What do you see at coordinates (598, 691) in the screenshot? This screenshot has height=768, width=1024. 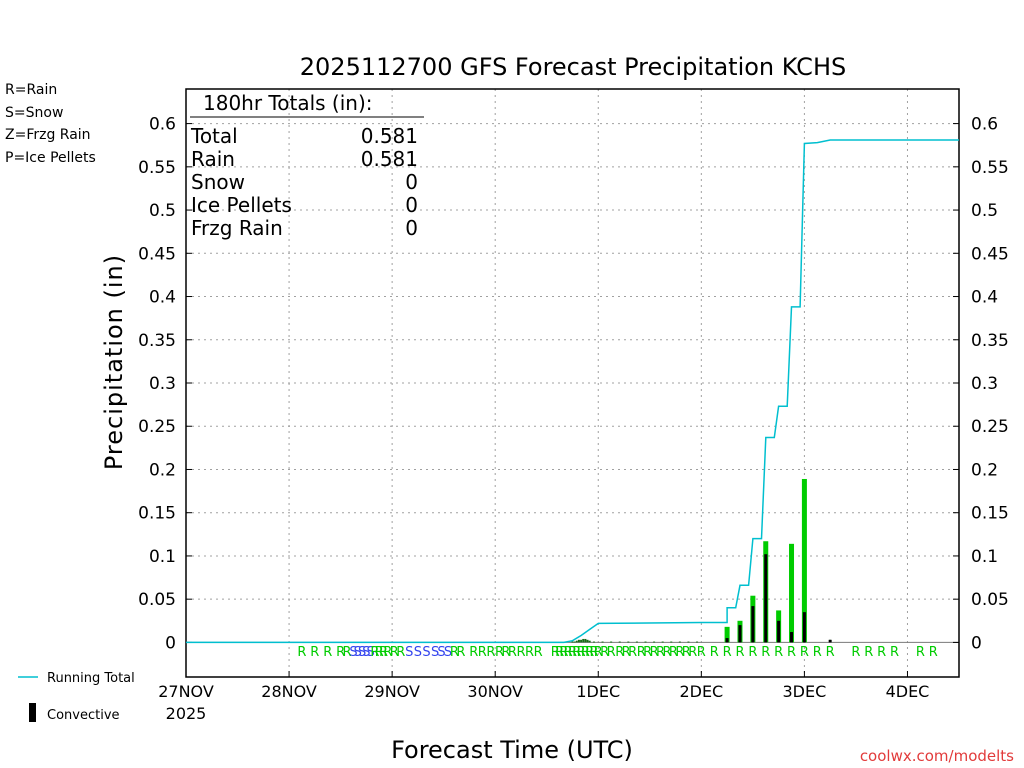 I see `x-tick-label: 1DEC` at bounding box center [598, 691].